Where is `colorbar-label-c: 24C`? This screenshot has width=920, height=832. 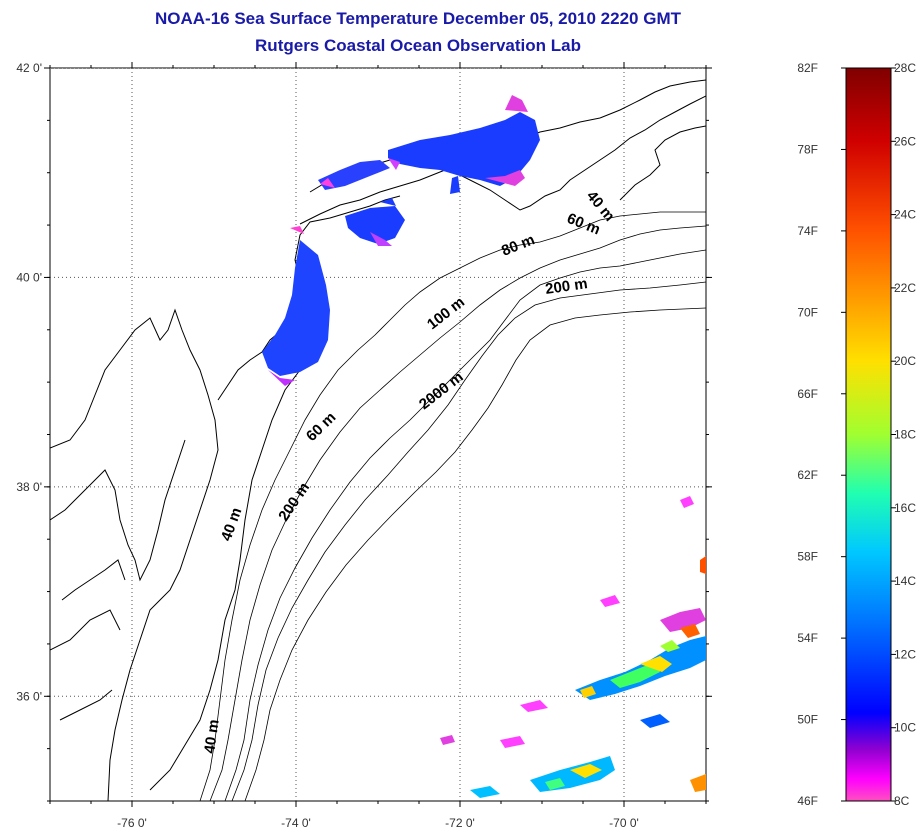
colorbar-label-c: 24C is located at coordinates (905, 215).